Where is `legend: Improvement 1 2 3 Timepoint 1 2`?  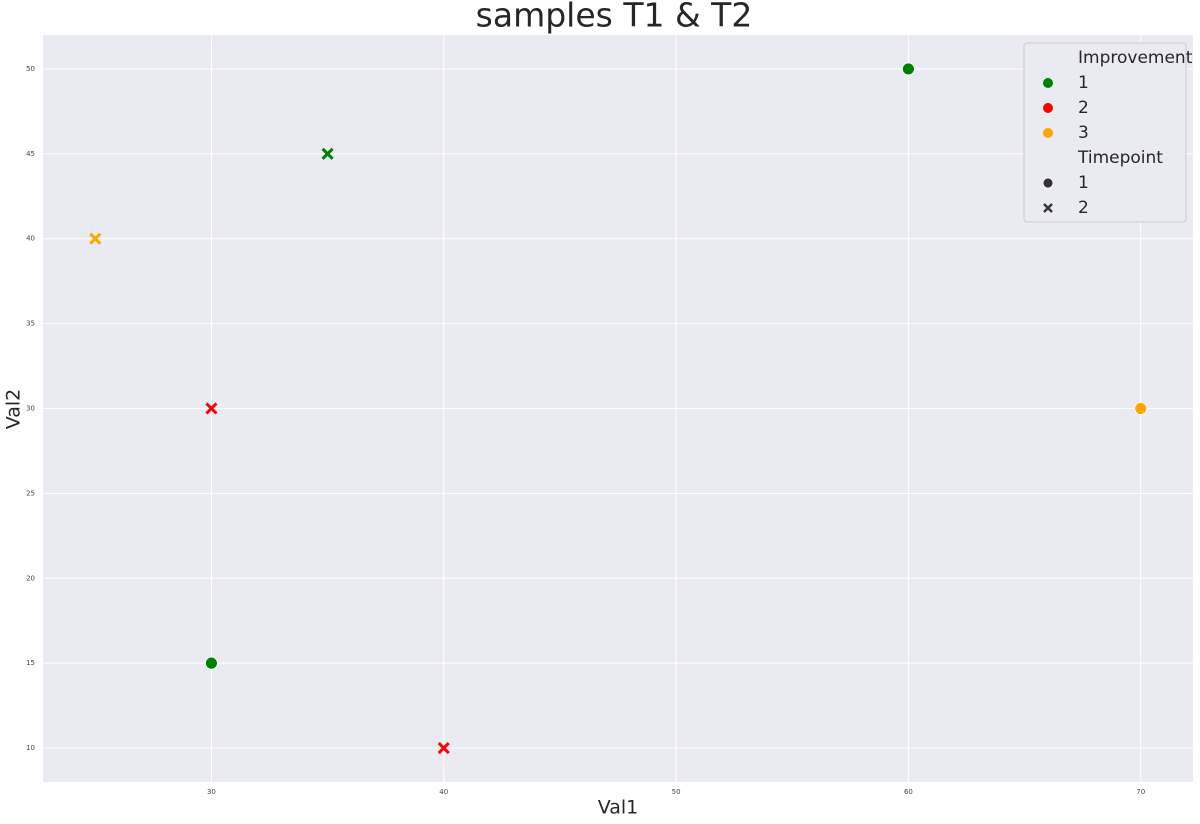 legend: Improvement 1 2 3 Timepoint 1 2 is located at coordinates (1108, 132).